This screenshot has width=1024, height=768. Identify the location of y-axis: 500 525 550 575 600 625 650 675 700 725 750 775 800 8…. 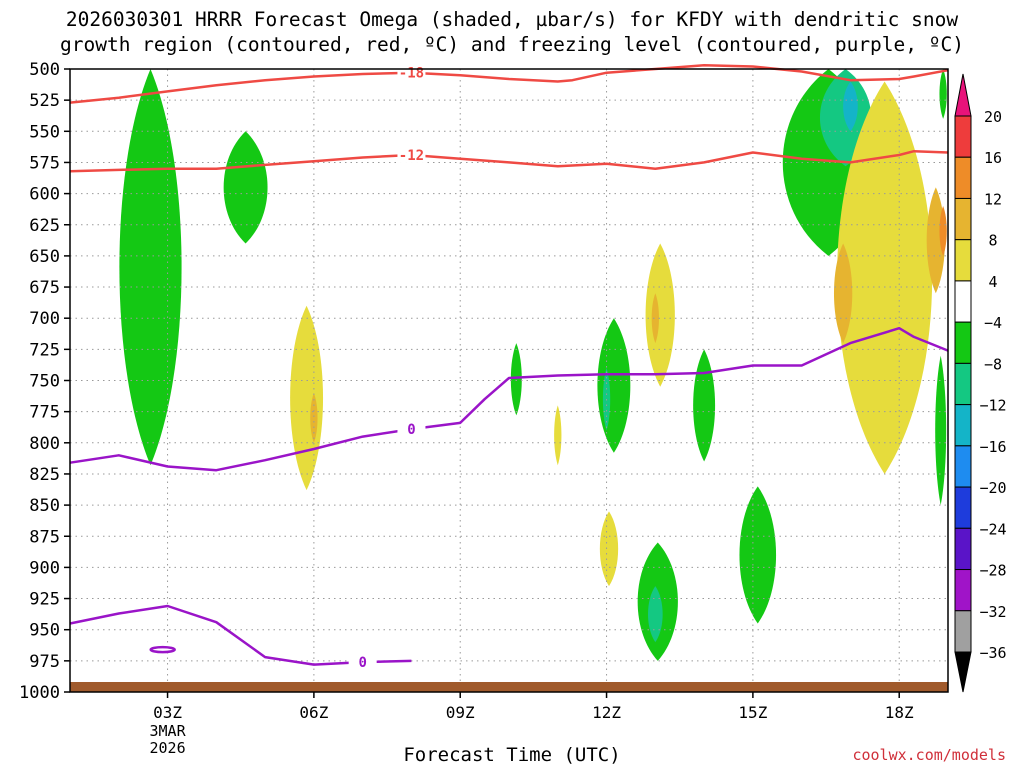
(44, 381).